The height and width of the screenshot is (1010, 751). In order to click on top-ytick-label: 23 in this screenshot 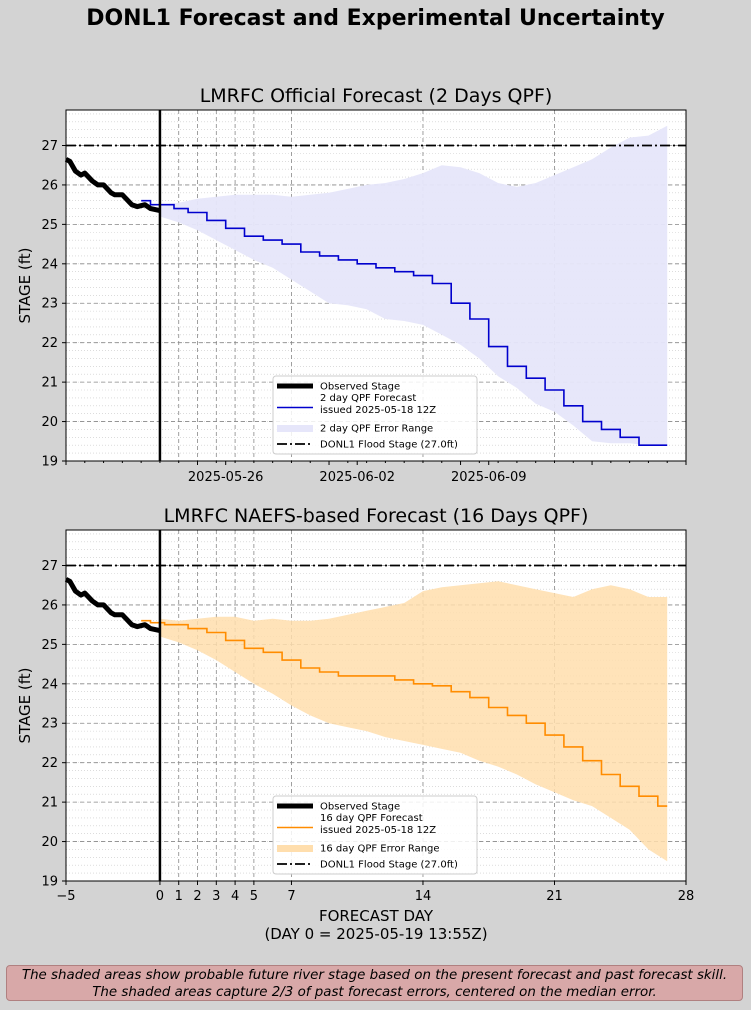, I will do `click(49, 304)`.